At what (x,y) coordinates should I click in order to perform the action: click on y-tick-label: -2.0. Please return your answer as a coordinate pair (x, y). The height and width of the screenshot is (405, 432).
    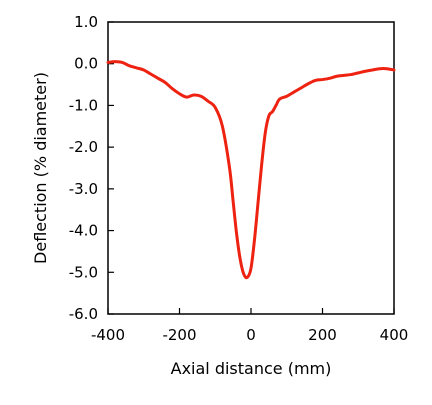
    Looking at the image, I should click on (83, 147).